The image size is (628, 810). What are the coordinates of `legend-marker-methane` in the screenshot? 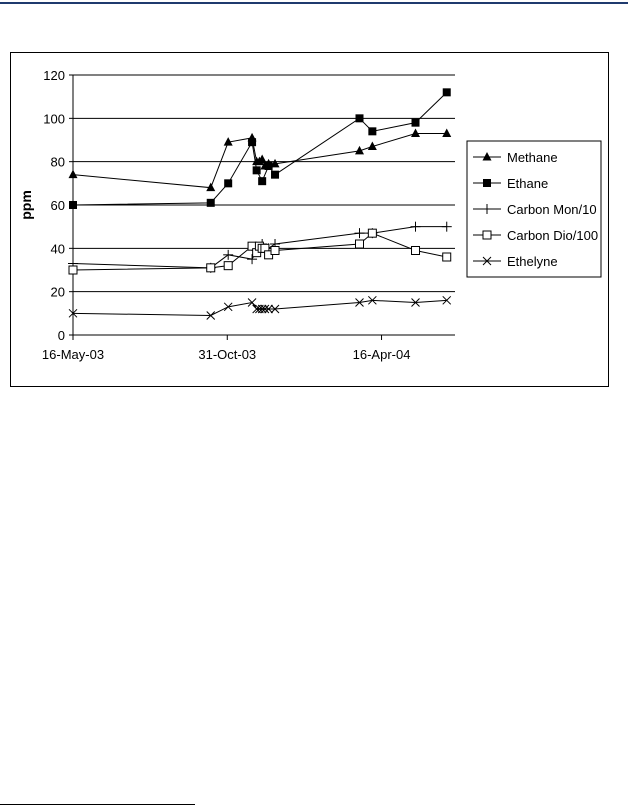 It's located at (487, 156).